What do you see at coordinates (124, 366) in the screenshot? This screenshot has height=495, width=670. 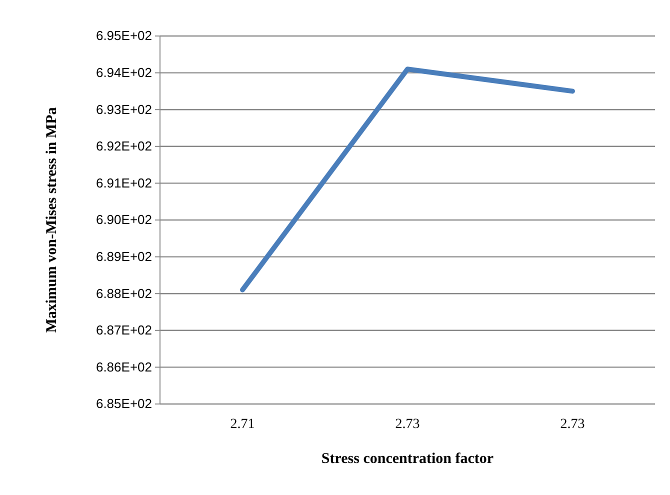 I see `y-tick-label: 6.86E+02` at bounding box center [124, 366].